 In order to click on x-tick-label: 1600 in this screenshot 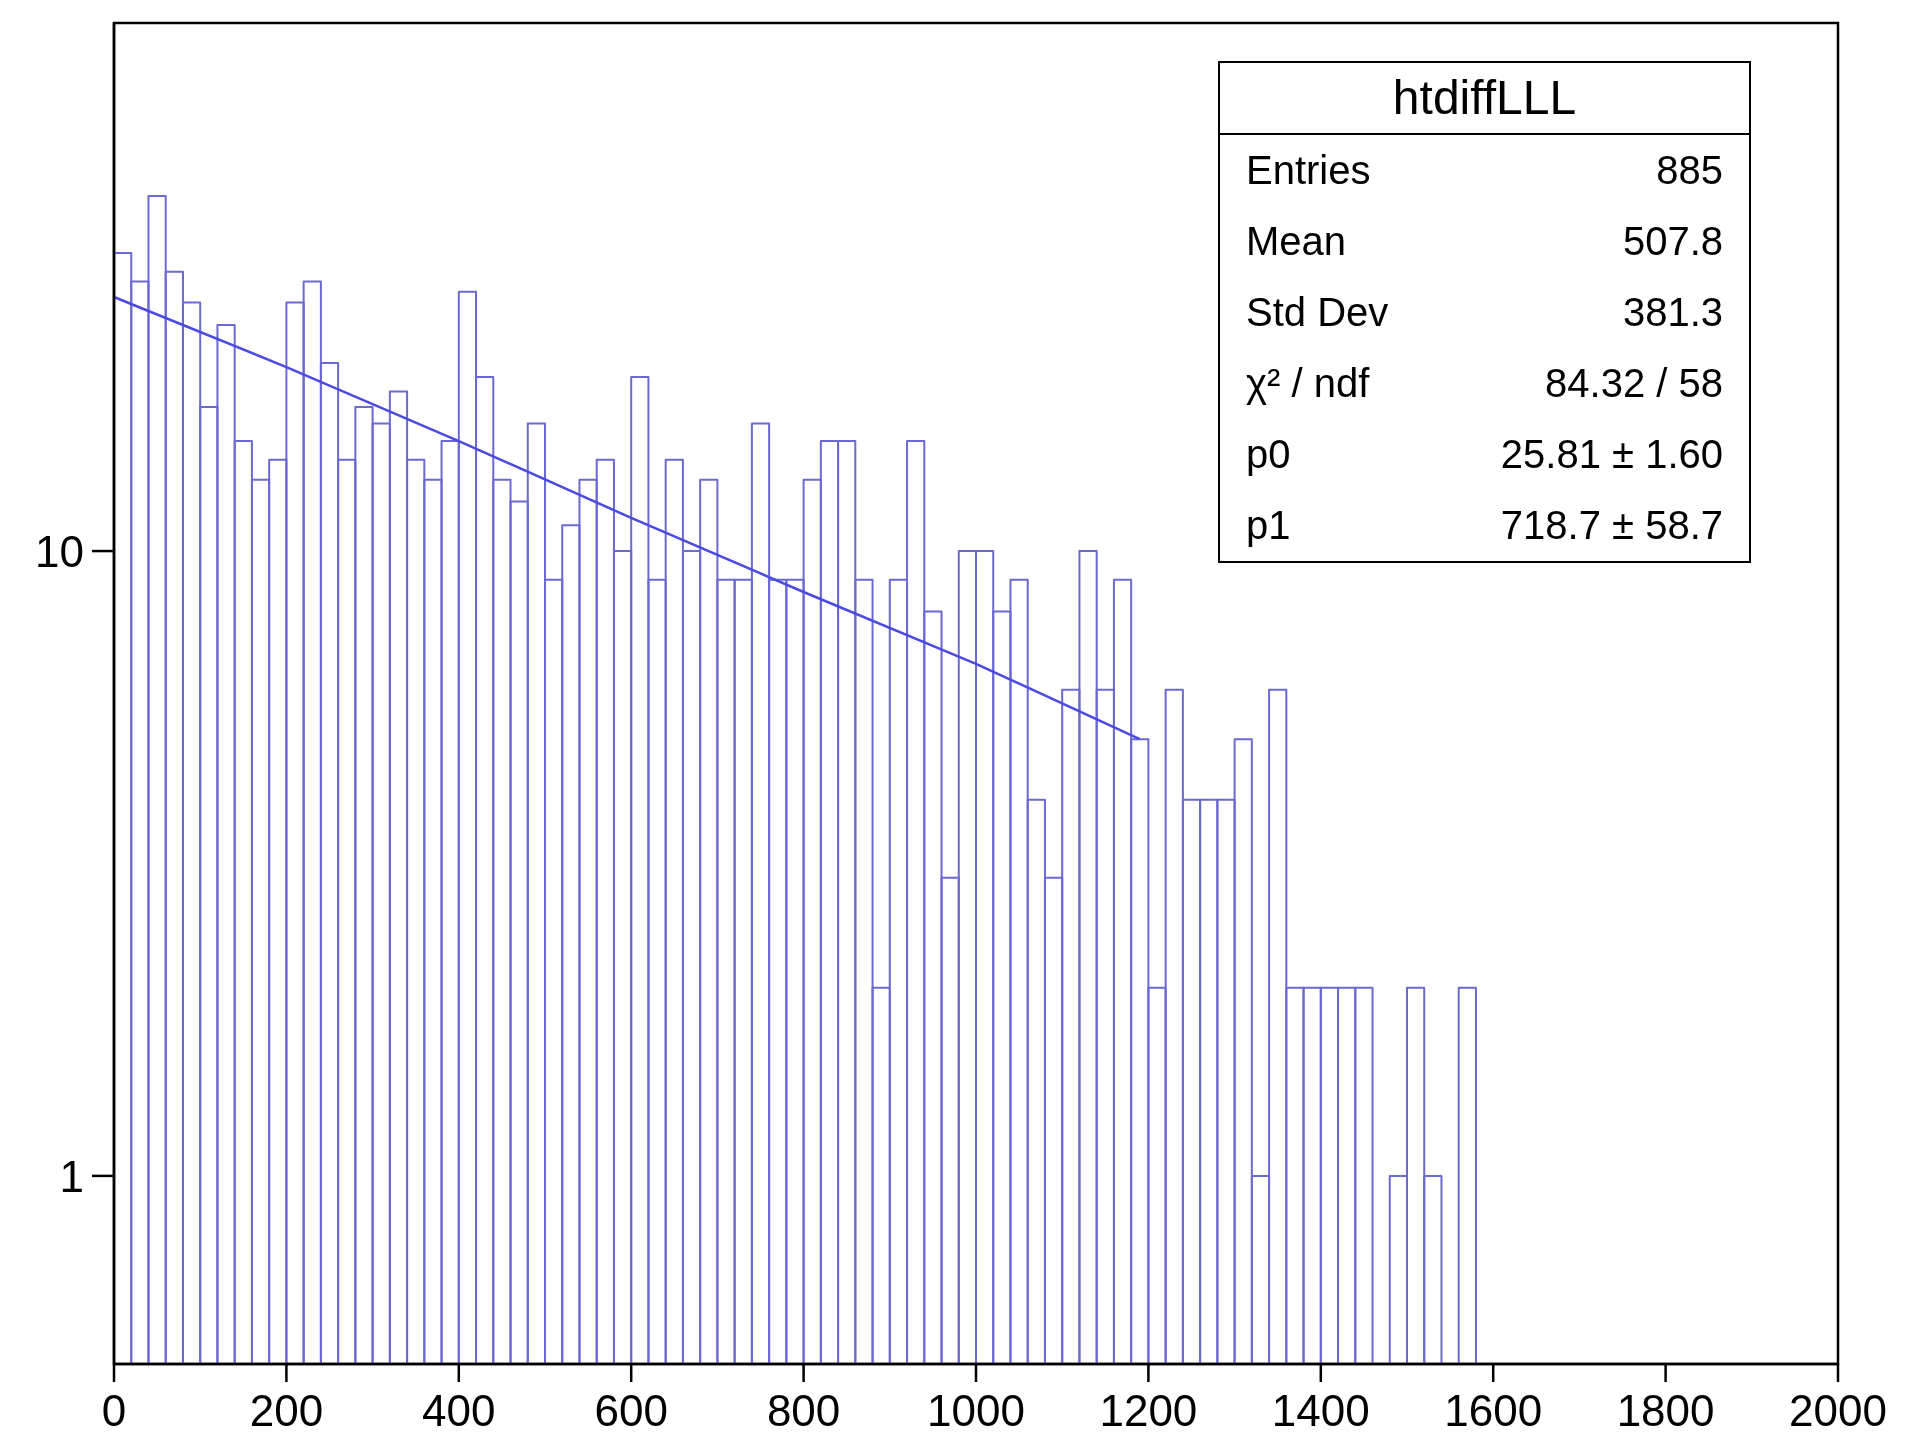, I will do `click(1493, 1410)`.